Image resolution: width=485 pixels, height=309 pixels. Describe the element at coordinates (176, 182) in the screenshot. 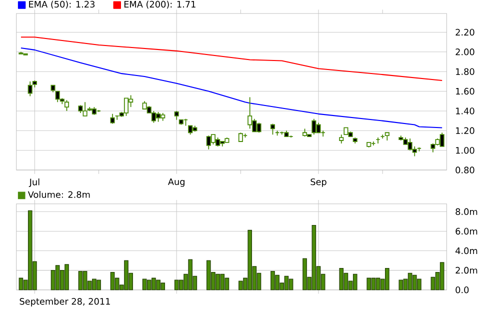

I see `x-tick-label: Aug` at that location.